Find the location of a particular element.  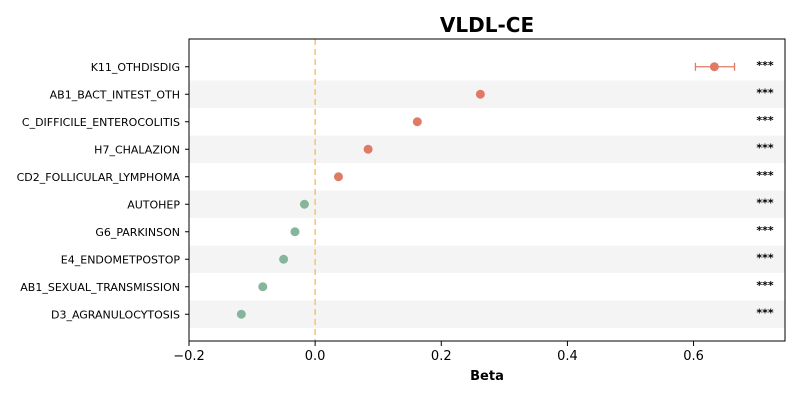

y-tick-label: AB1_BACT_INTEST_OTH is located at coordinates (115, 94).